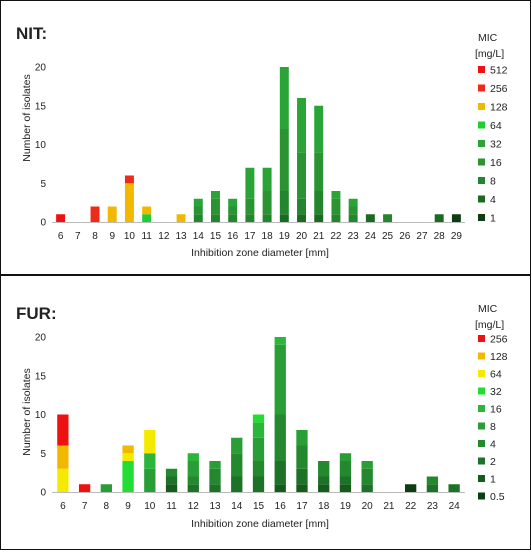 The width and height of the screenshot is (531, 555). I want to click on legend-label-512: 512, so click(499, 71).